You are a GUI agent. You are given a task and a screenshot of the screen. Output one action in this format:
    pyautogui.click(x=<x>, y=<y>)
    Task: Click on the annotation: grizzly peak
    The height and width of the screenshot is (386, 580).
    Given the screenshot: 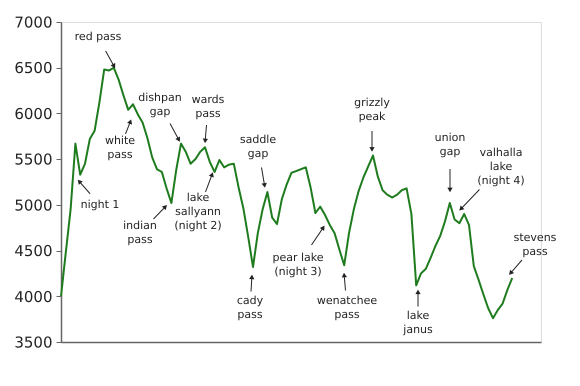 What is the action you would take?
    pyautogui.click(x=372, y=109)
    